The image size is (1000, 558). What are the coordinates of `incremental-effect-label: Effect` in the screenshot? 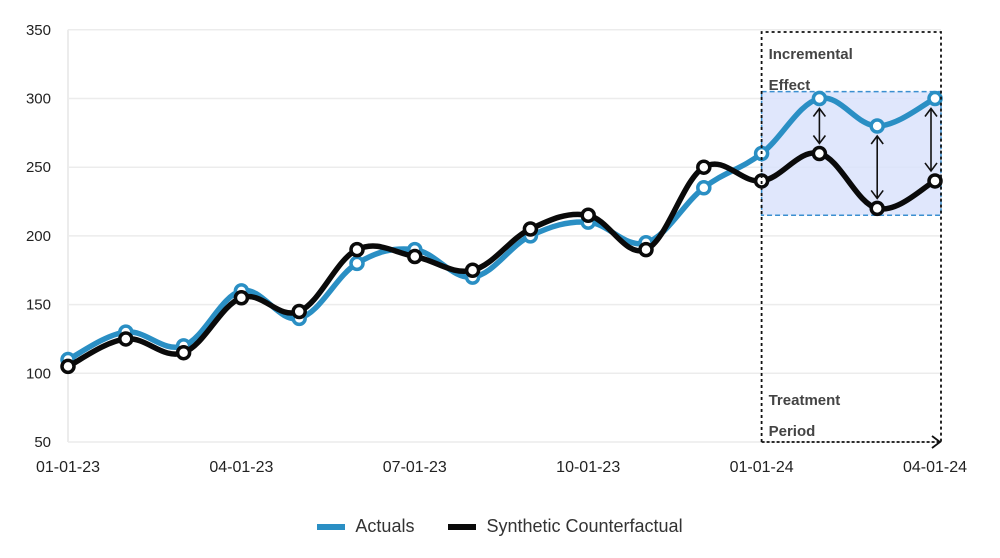 It's located at (790, 85).